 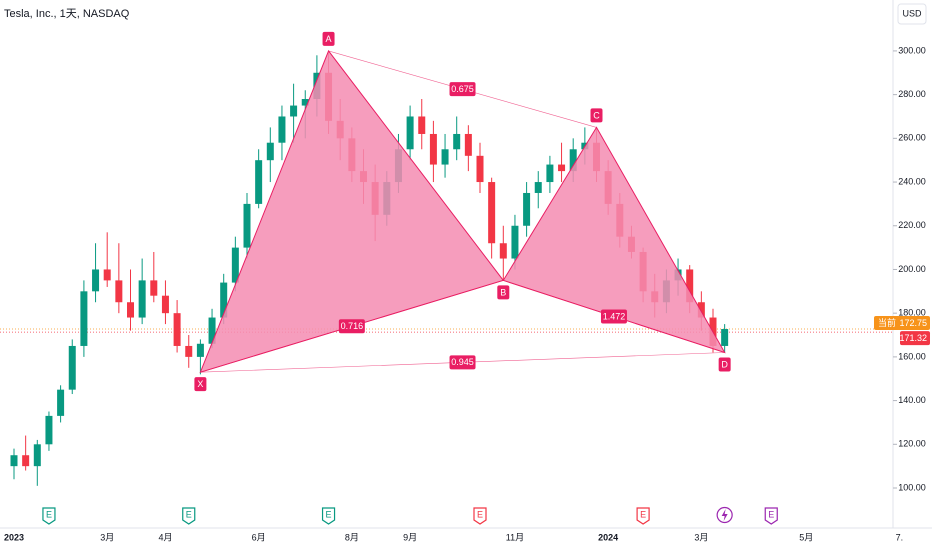 I want to click on y-tick-label: 140.00, so click(x=912, y=400).